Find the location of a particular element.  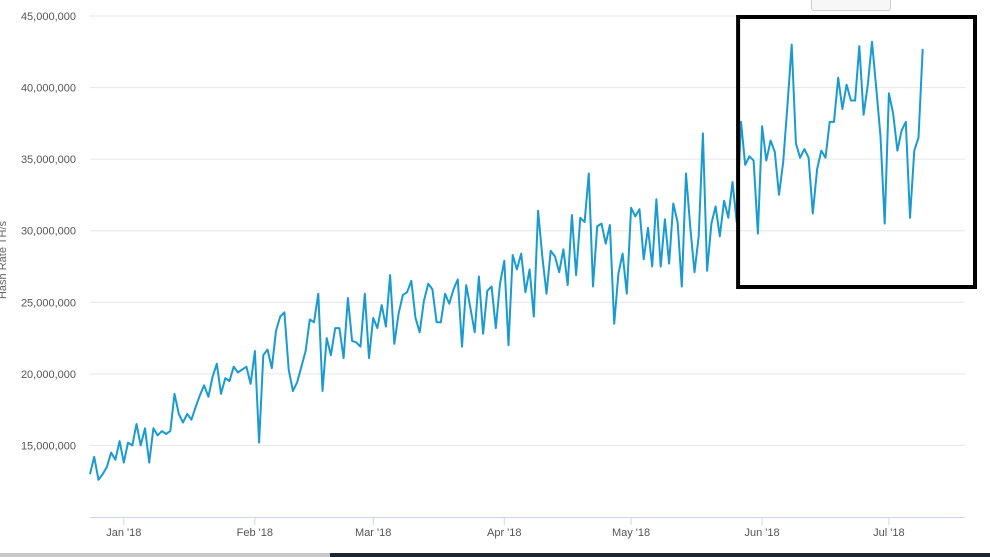

y-tick-label: 35,000,000 is located at coordinates (48, 160).